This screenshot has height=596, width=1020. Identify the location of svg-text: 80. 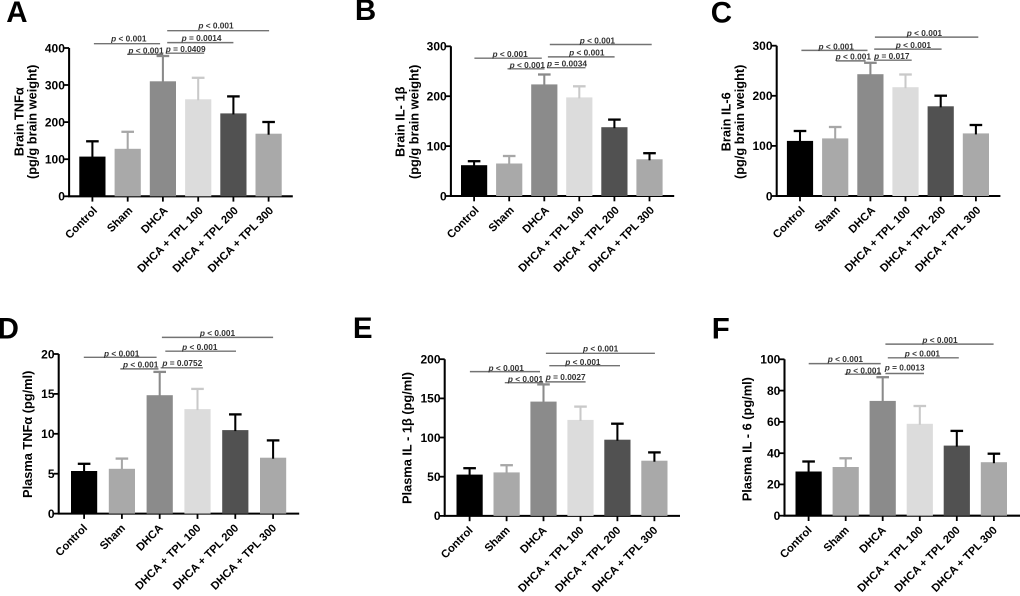
(774, 391).